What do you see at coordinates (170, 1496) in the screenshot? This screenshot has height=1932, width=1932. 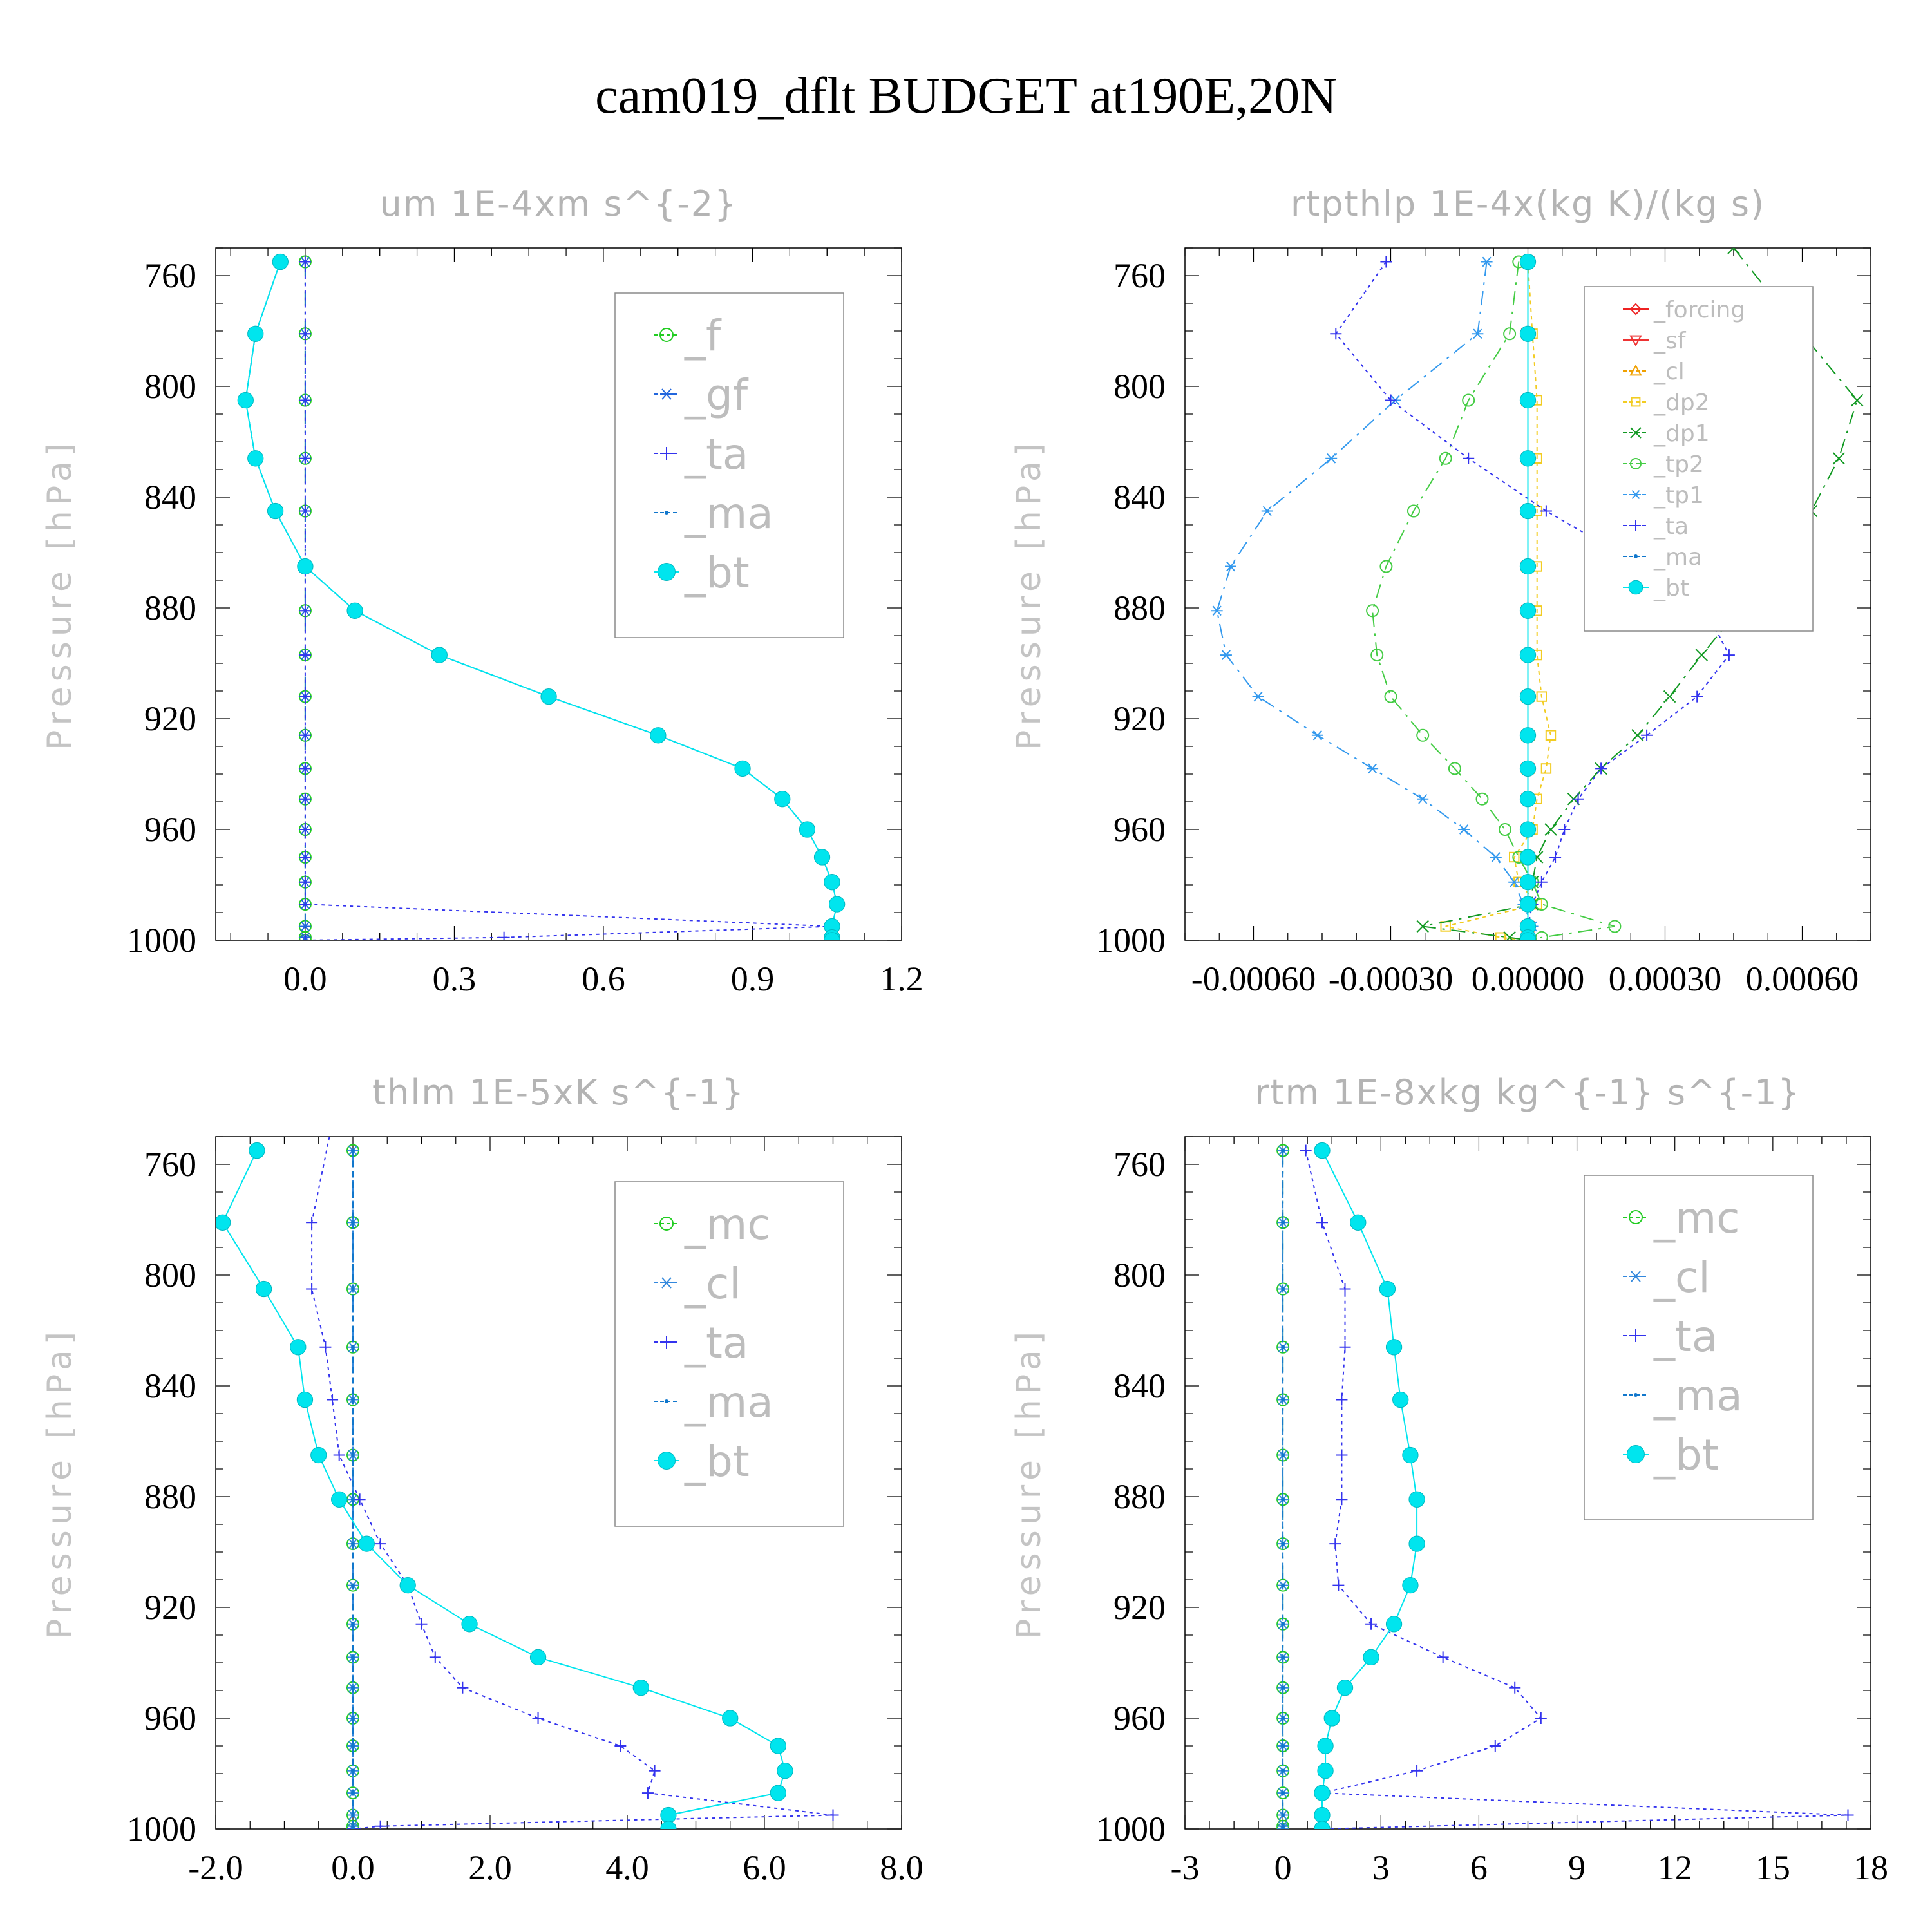 I see `y-tick-label: 880` at bounding box center [170, 1496].